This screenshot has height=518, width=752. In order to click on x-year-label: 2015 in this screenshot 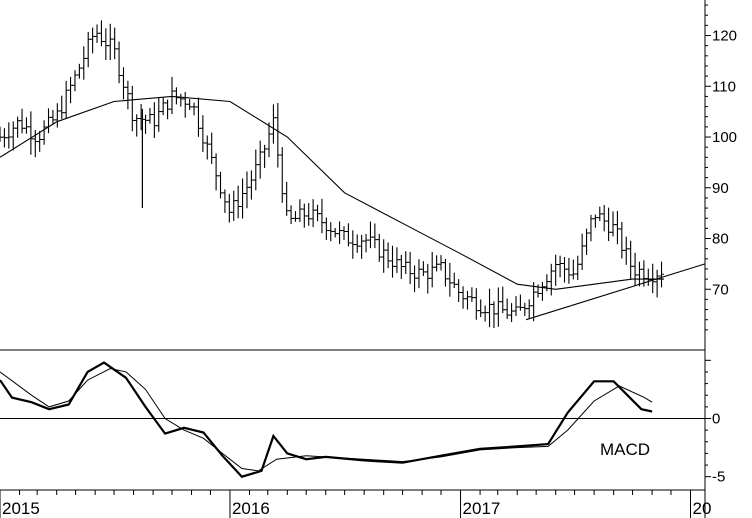, I will do `click(21, 508)`.